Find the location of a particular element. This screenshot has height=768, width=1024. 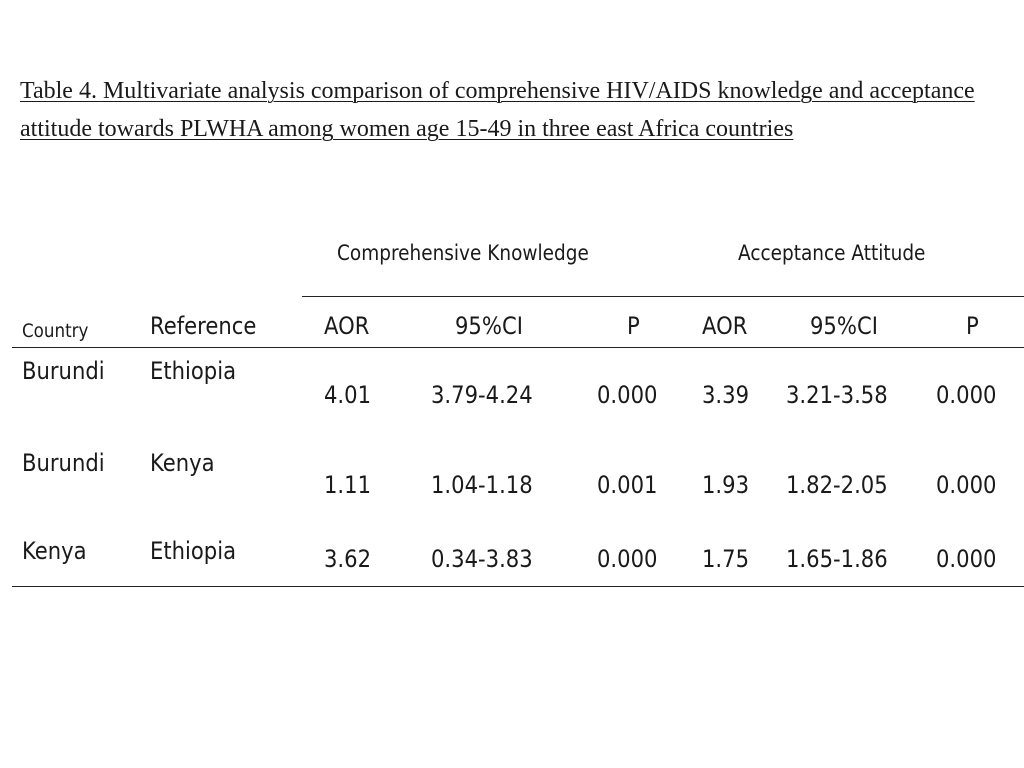

row-1-knowledge-aor: 4.01 is located at coordinates (348, 395).